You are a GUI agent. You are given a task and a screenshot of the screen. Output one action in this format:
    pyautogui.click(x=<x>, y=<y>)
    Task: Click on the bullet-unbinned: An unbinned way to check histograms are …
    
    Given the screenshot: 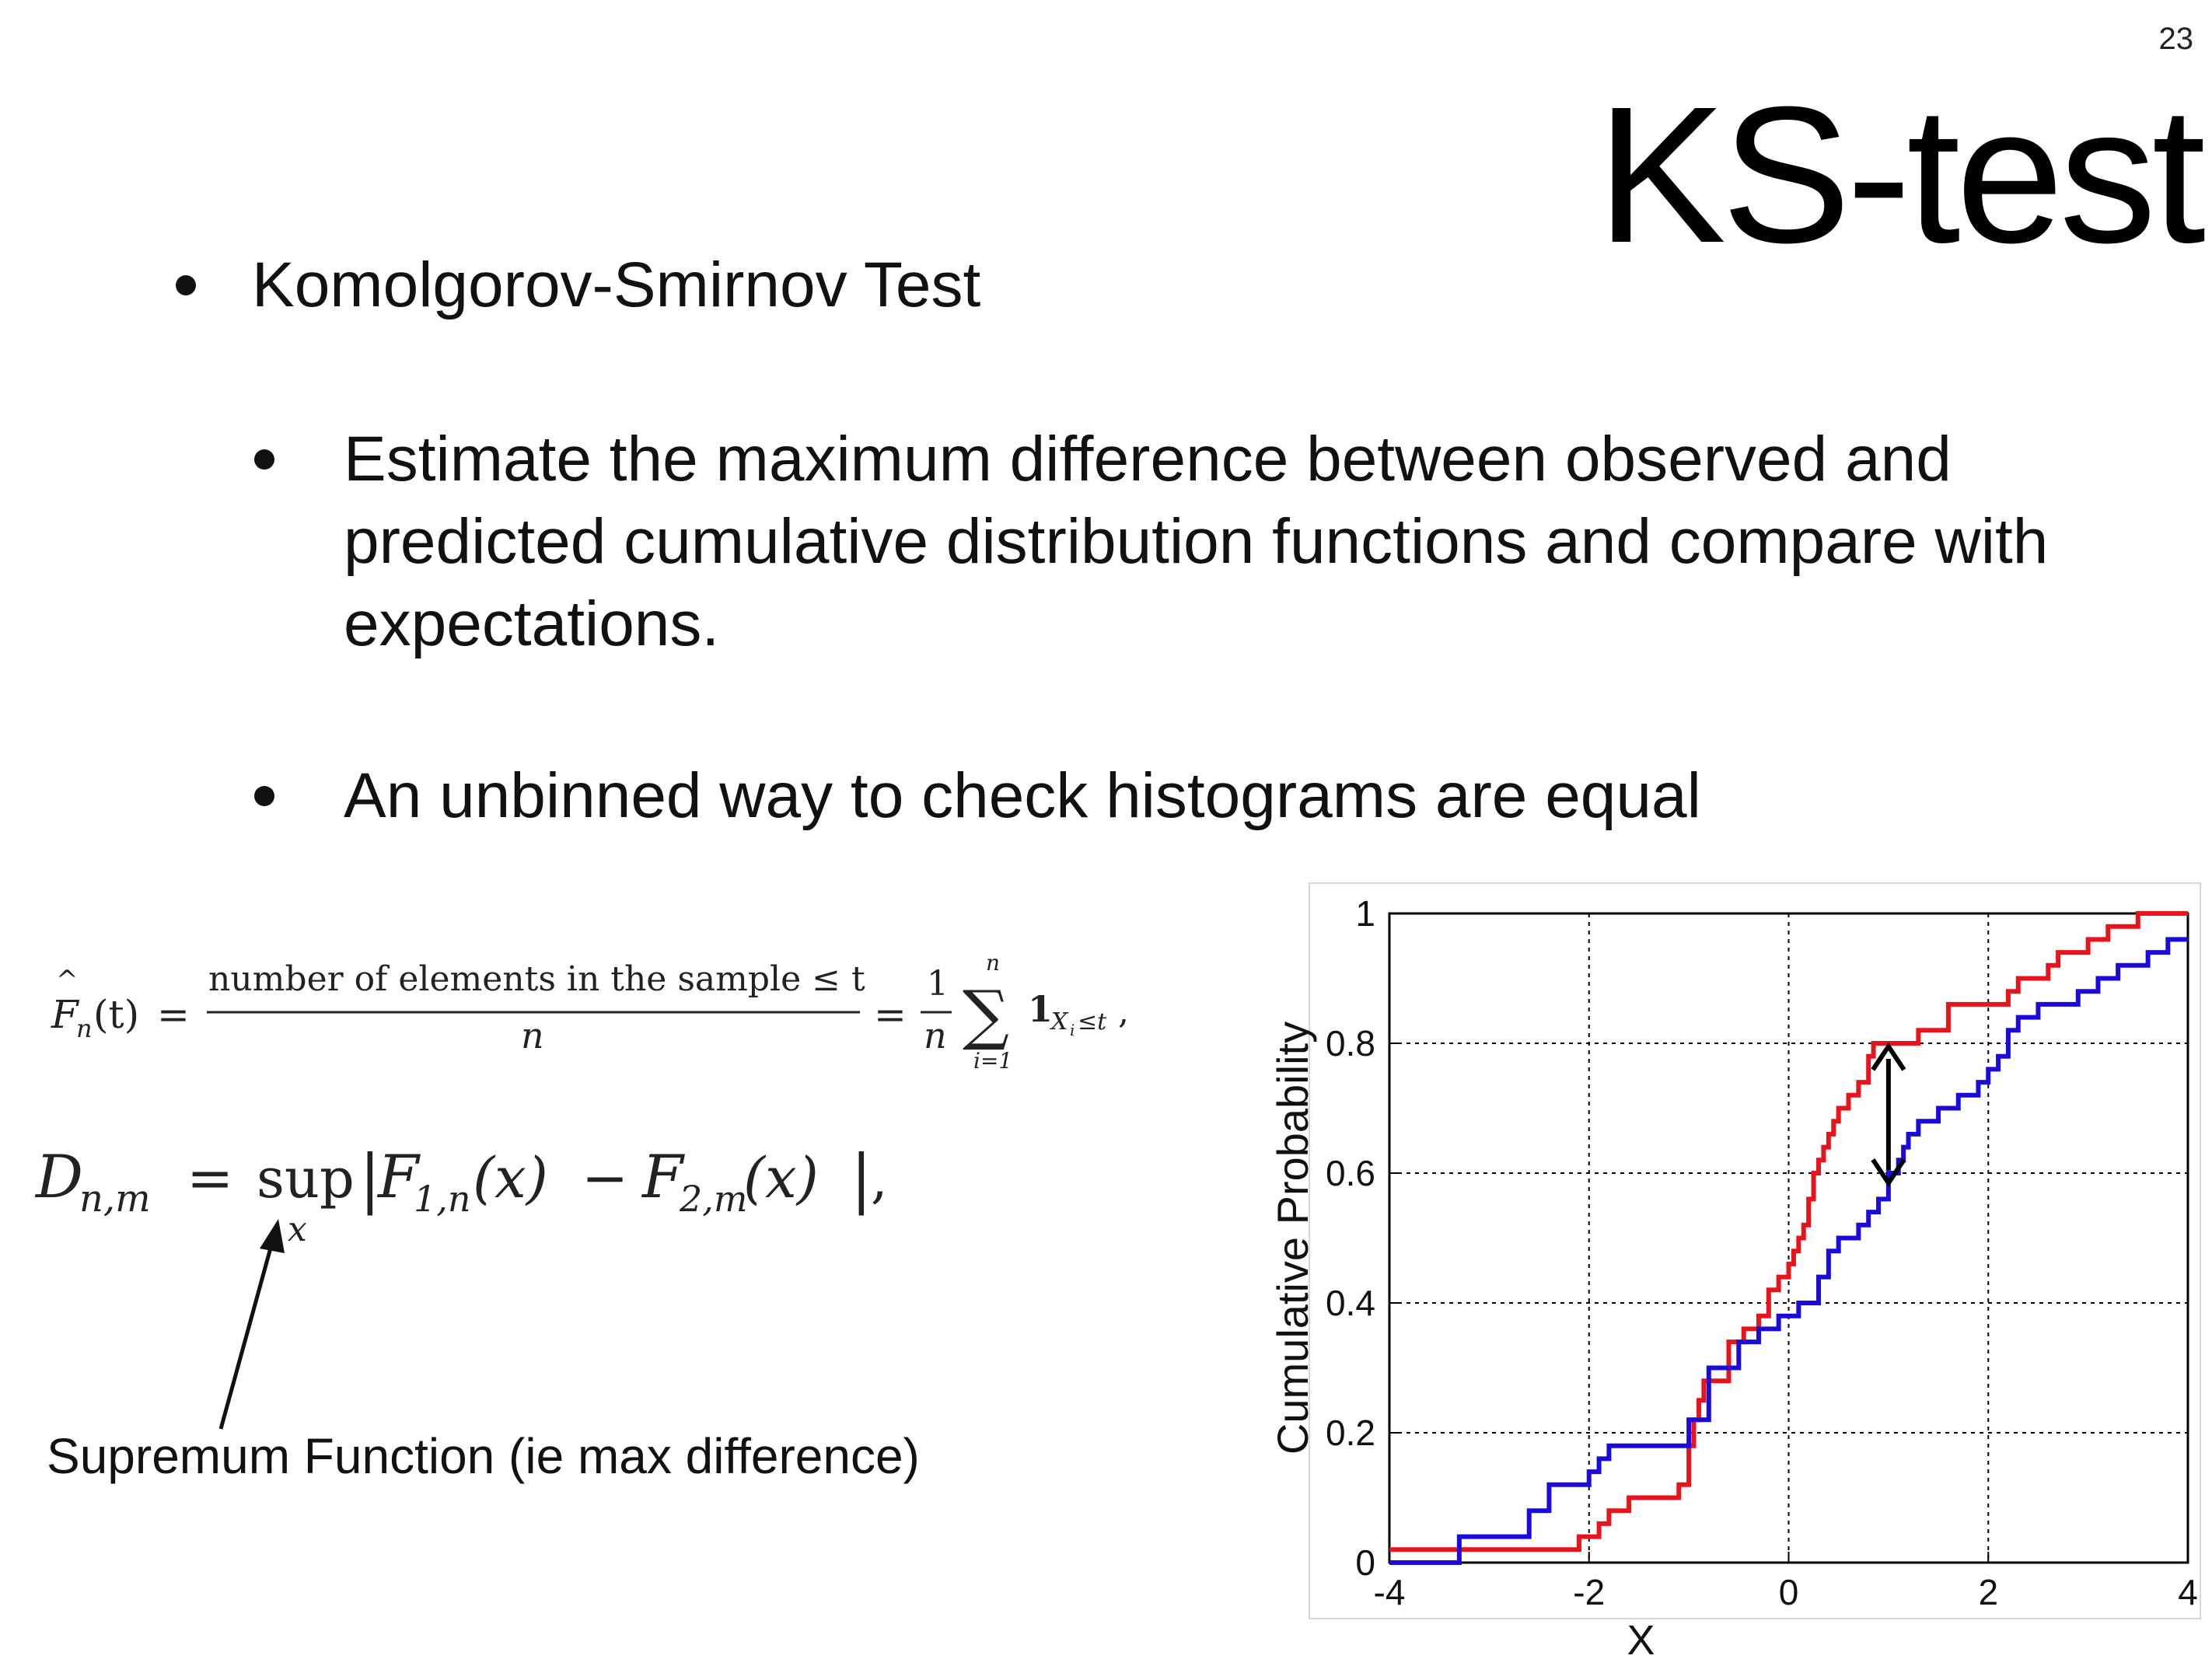 What is the action you would take?
    pyautogui.click(x=1156, y=796)
    